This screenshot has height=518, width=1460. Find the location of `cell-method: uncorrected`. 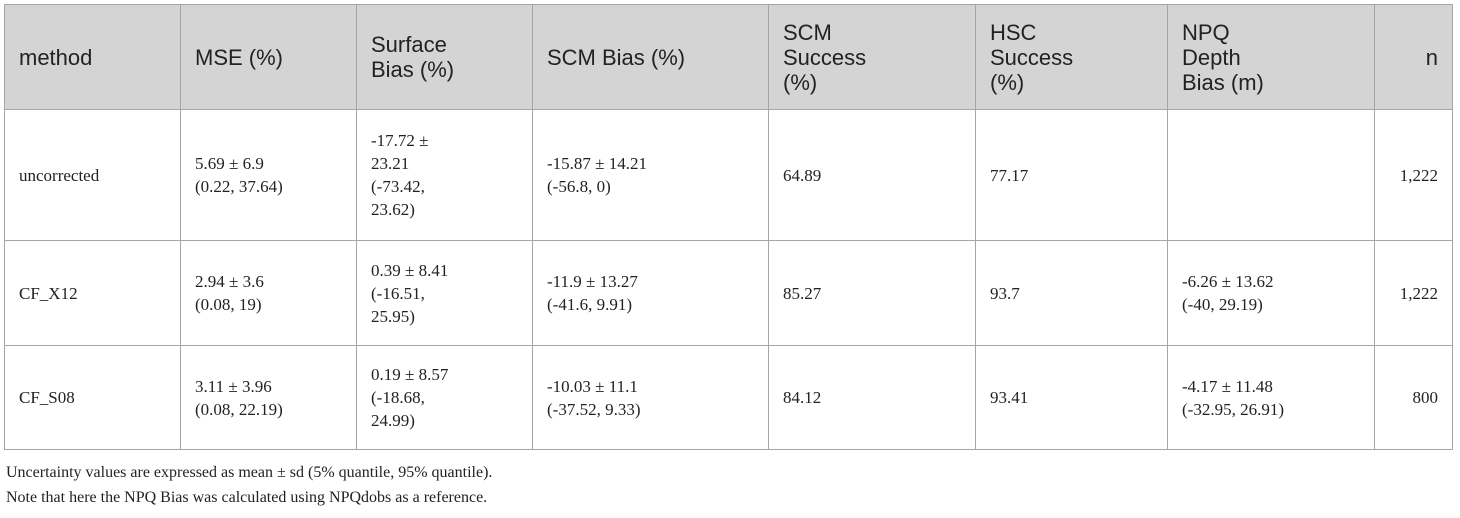

cell-method: uncorrected is located at coordinates (92, 175).